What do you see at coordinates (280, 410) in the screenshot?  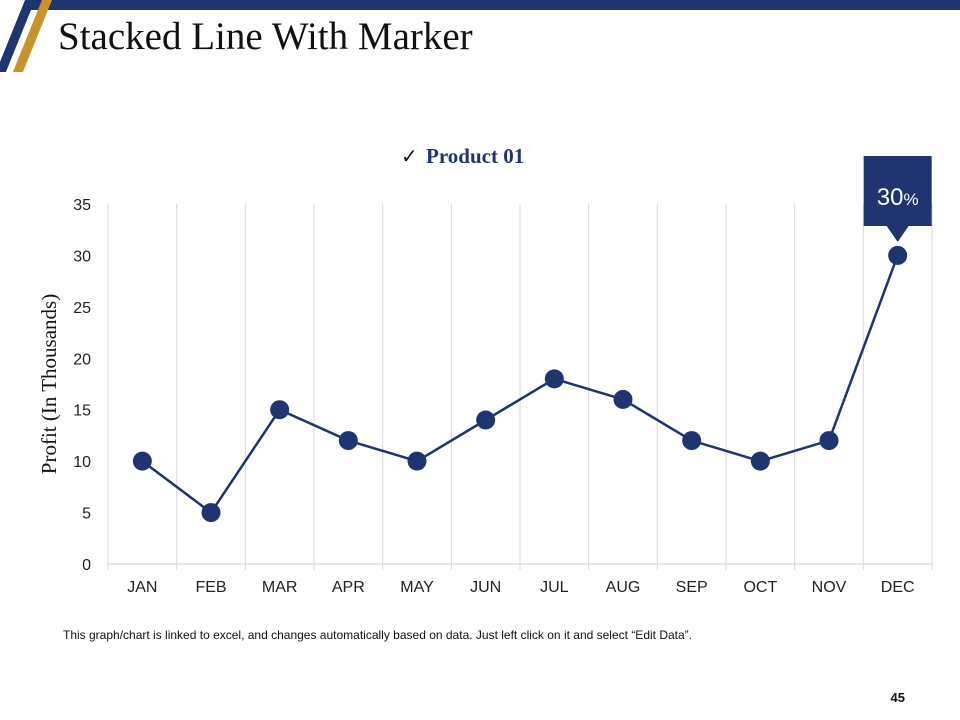 I see `data-point-mar` at bounding box center [280, 410].